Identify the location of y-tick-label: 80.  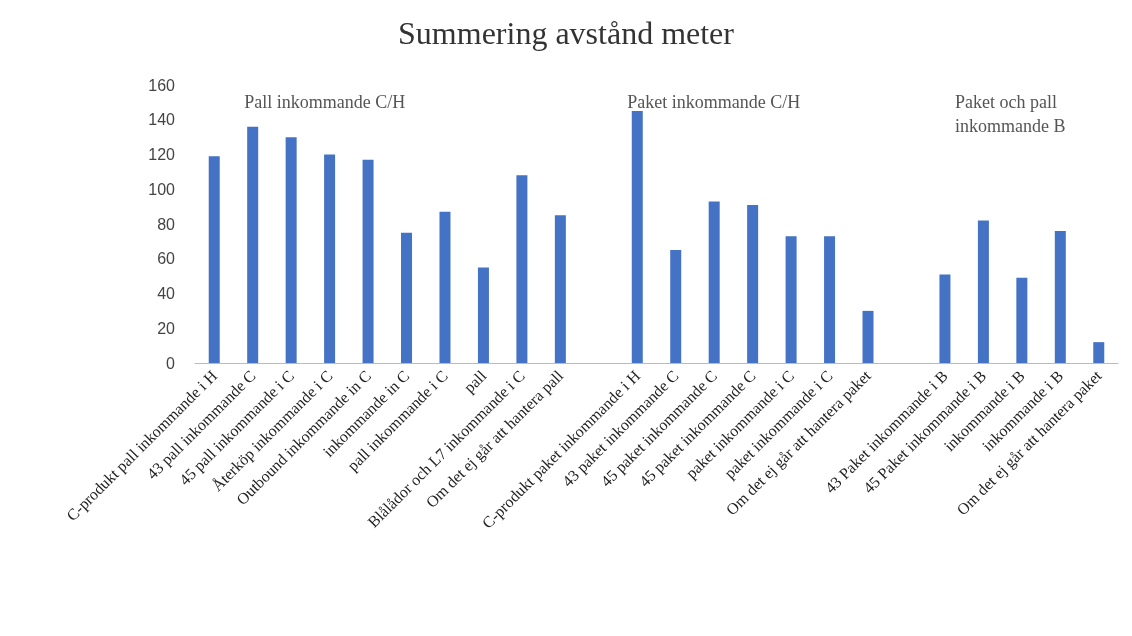
(166, 224).